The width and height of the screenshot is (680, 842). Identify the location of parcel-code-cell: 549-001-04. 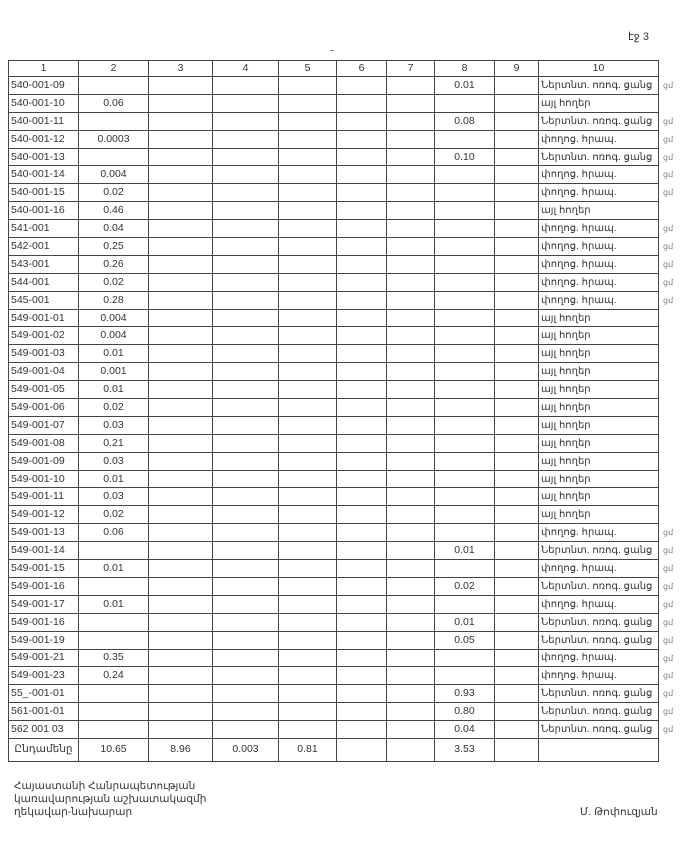
(43, 372).